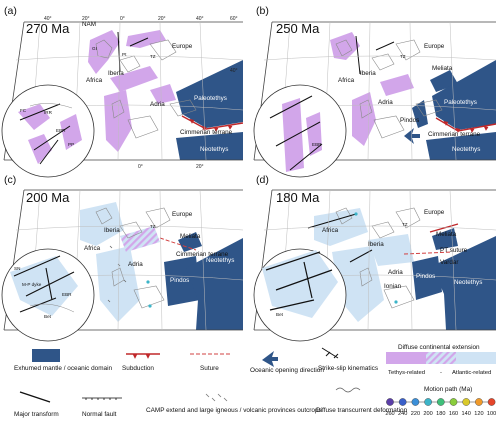  Describe the element at coordinates (10, 11) in the screenshot. I see `panel-letter: (a)` at that location.